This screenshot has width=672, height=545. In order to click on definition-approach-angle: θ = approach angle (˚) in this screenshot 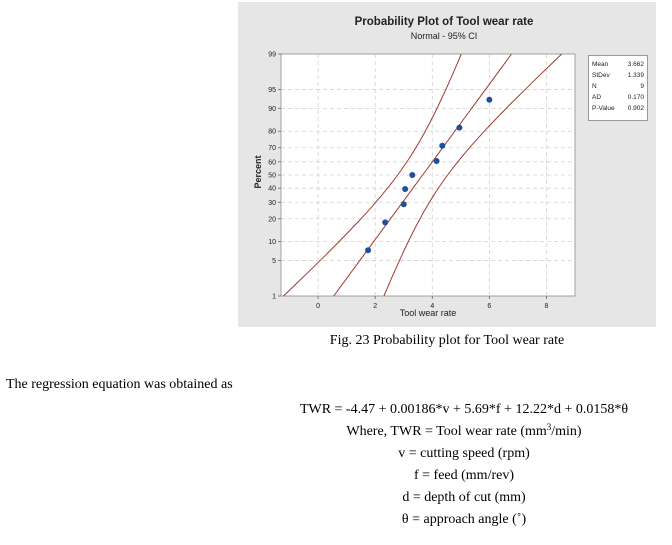, I will do `click(464, 519)`.